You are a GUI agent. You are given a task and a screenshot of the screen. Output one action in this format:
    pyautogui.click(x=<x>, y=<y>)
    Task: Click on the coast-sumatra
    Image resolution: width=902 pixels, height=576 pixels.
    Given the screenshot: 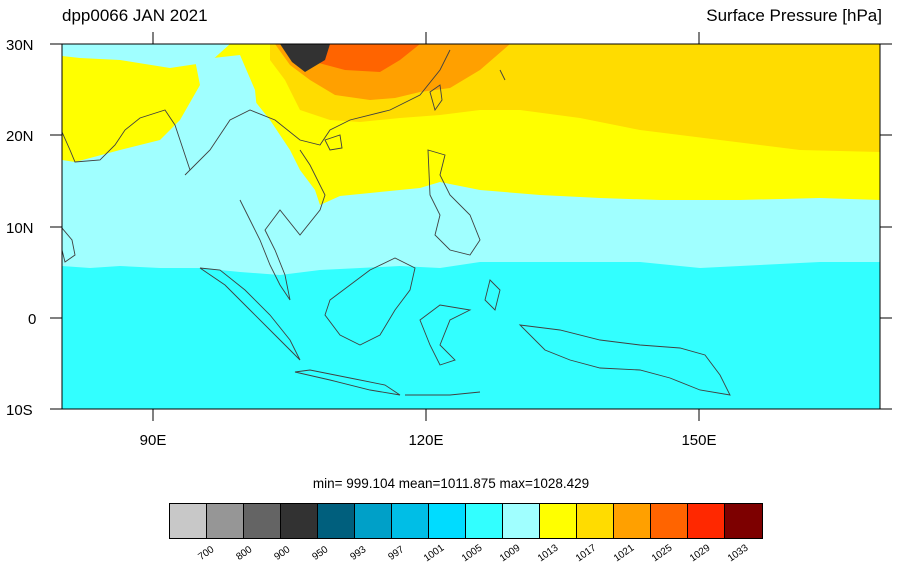 What is the action you would take?
    pyautogui.click(x=250, y=314)
    